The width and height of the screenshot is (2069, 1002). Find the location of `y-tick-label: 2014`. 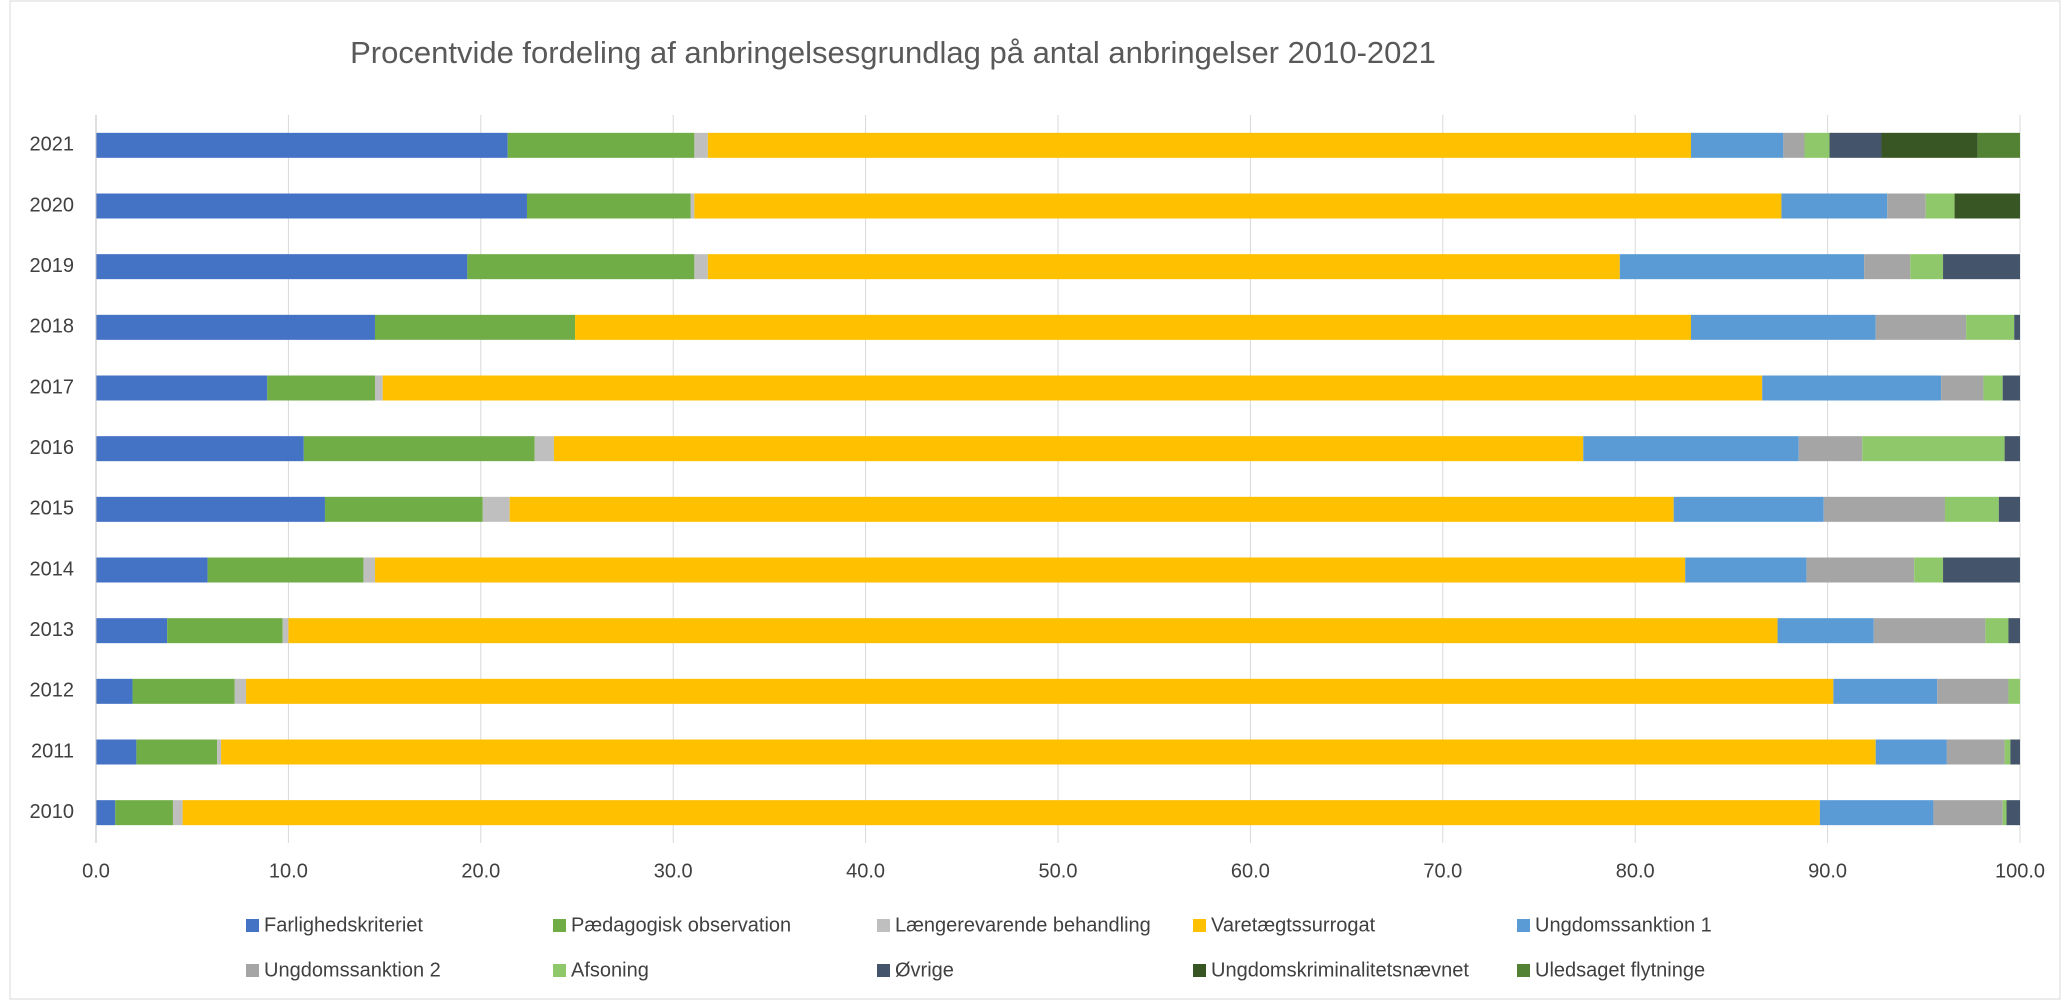

y-tick-label: 2014 is located at coordinates (52, 569).